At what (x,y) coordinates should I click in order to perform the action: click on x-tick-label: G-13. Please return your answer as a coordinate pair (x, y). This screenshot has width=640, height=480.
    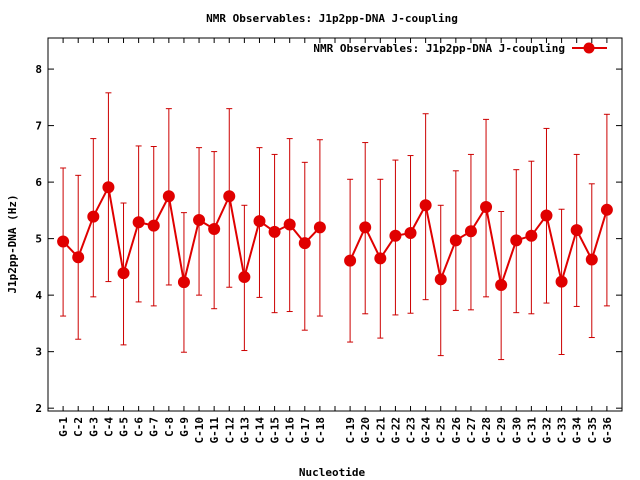
    Looking at the image, I should click on (244, 430).